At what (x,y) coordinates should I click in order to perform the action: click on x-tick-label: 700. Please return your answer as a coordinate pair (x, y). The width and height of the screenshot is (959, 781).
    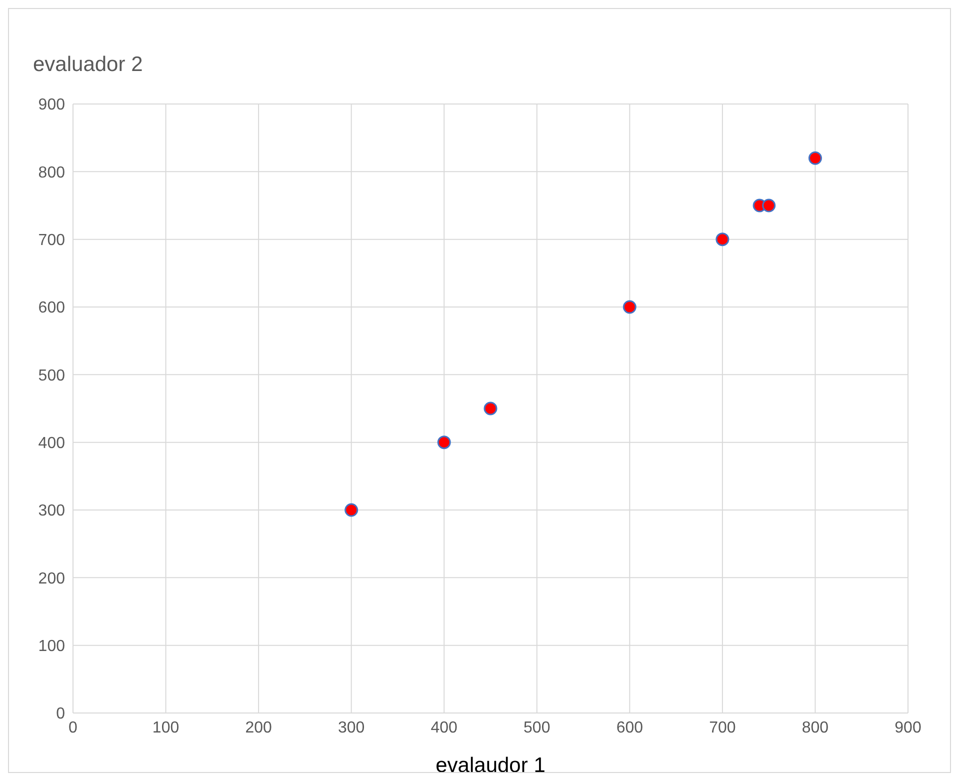
    Looking at the image, I should click on (722, 727).